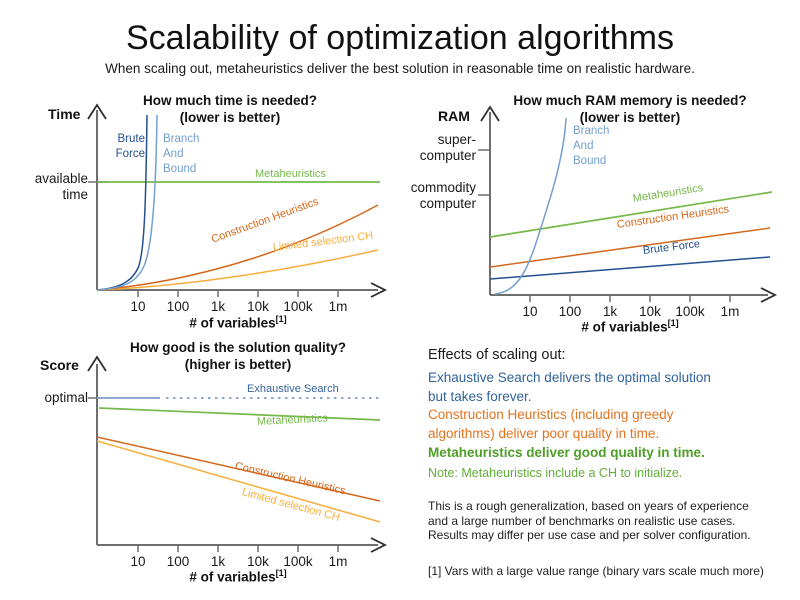 Image resolution: width=800 pixels, height=600 pixels. I want to click on ram-branch-and-bound-label: Branch And Bound, so click(591, 146).